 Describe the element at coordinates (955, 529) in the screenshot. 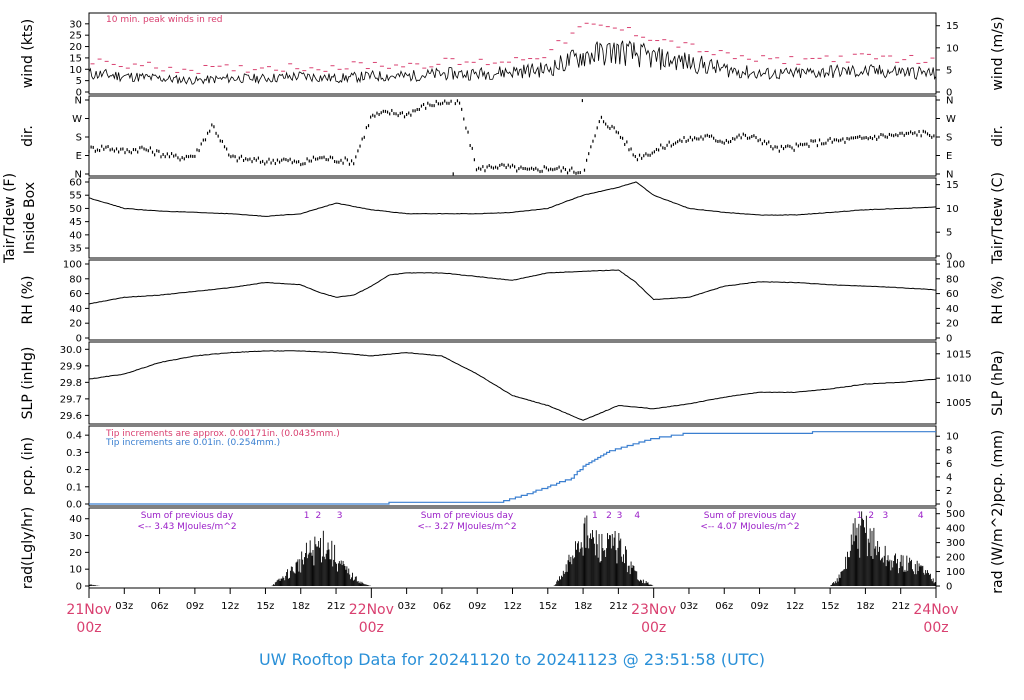

I see `solar-right-tick-label: 400` at that location.